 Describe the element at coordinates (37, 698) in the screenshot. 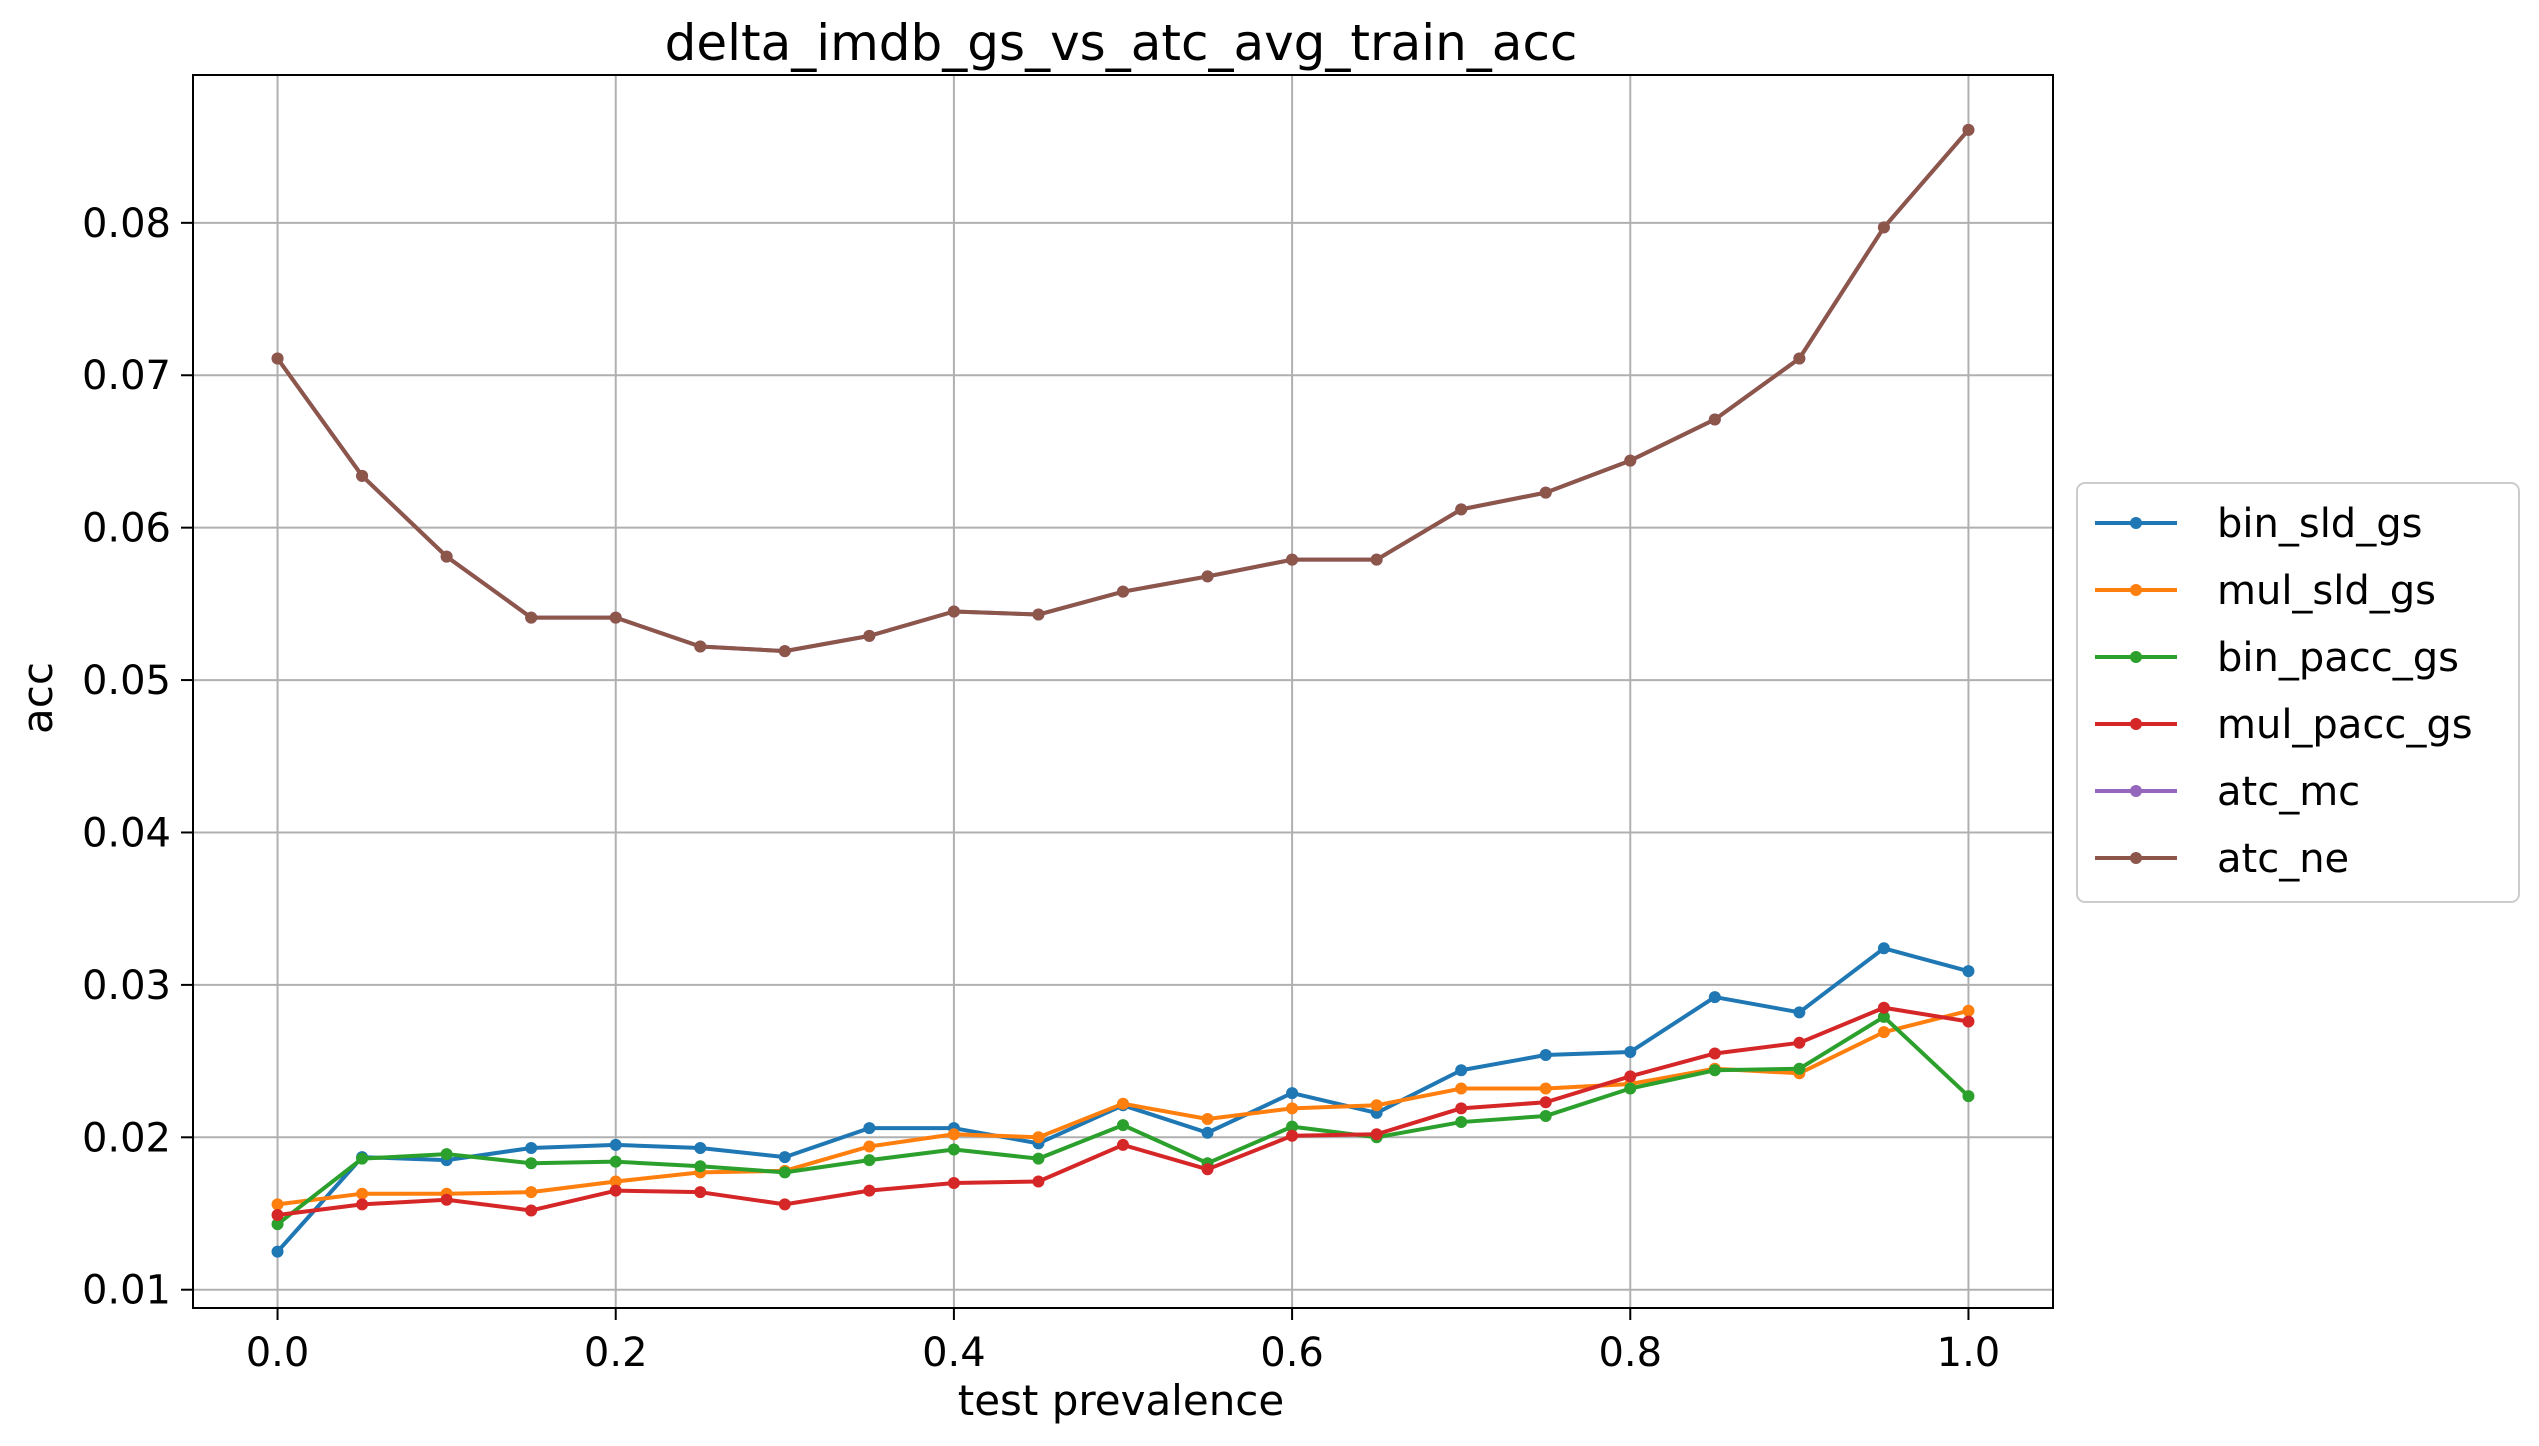

I see `y-axis-label: acc` at that location.